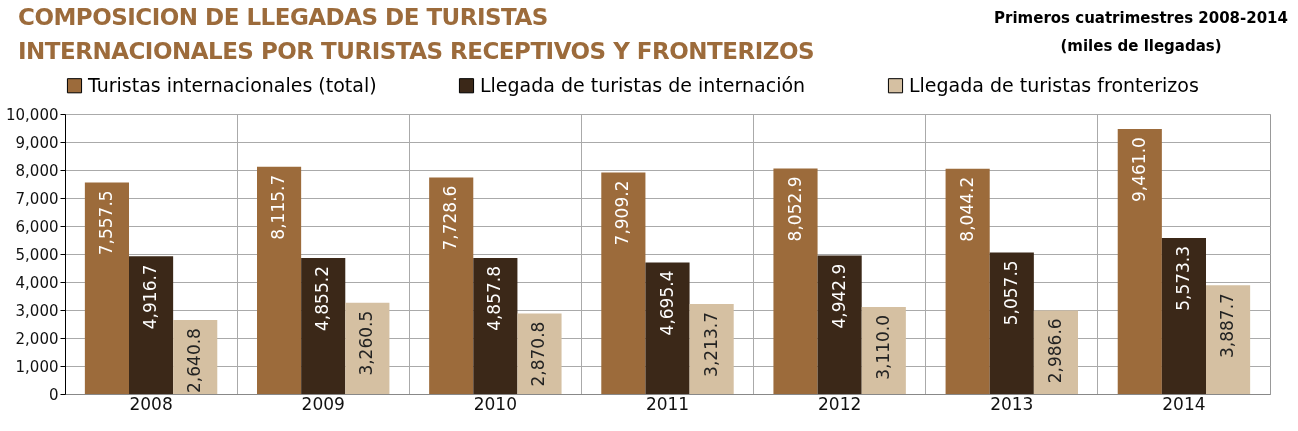  Describe the element at coordinates (1054, 351) in the screenshot. I see `data-label: 2,986.6` at that location.